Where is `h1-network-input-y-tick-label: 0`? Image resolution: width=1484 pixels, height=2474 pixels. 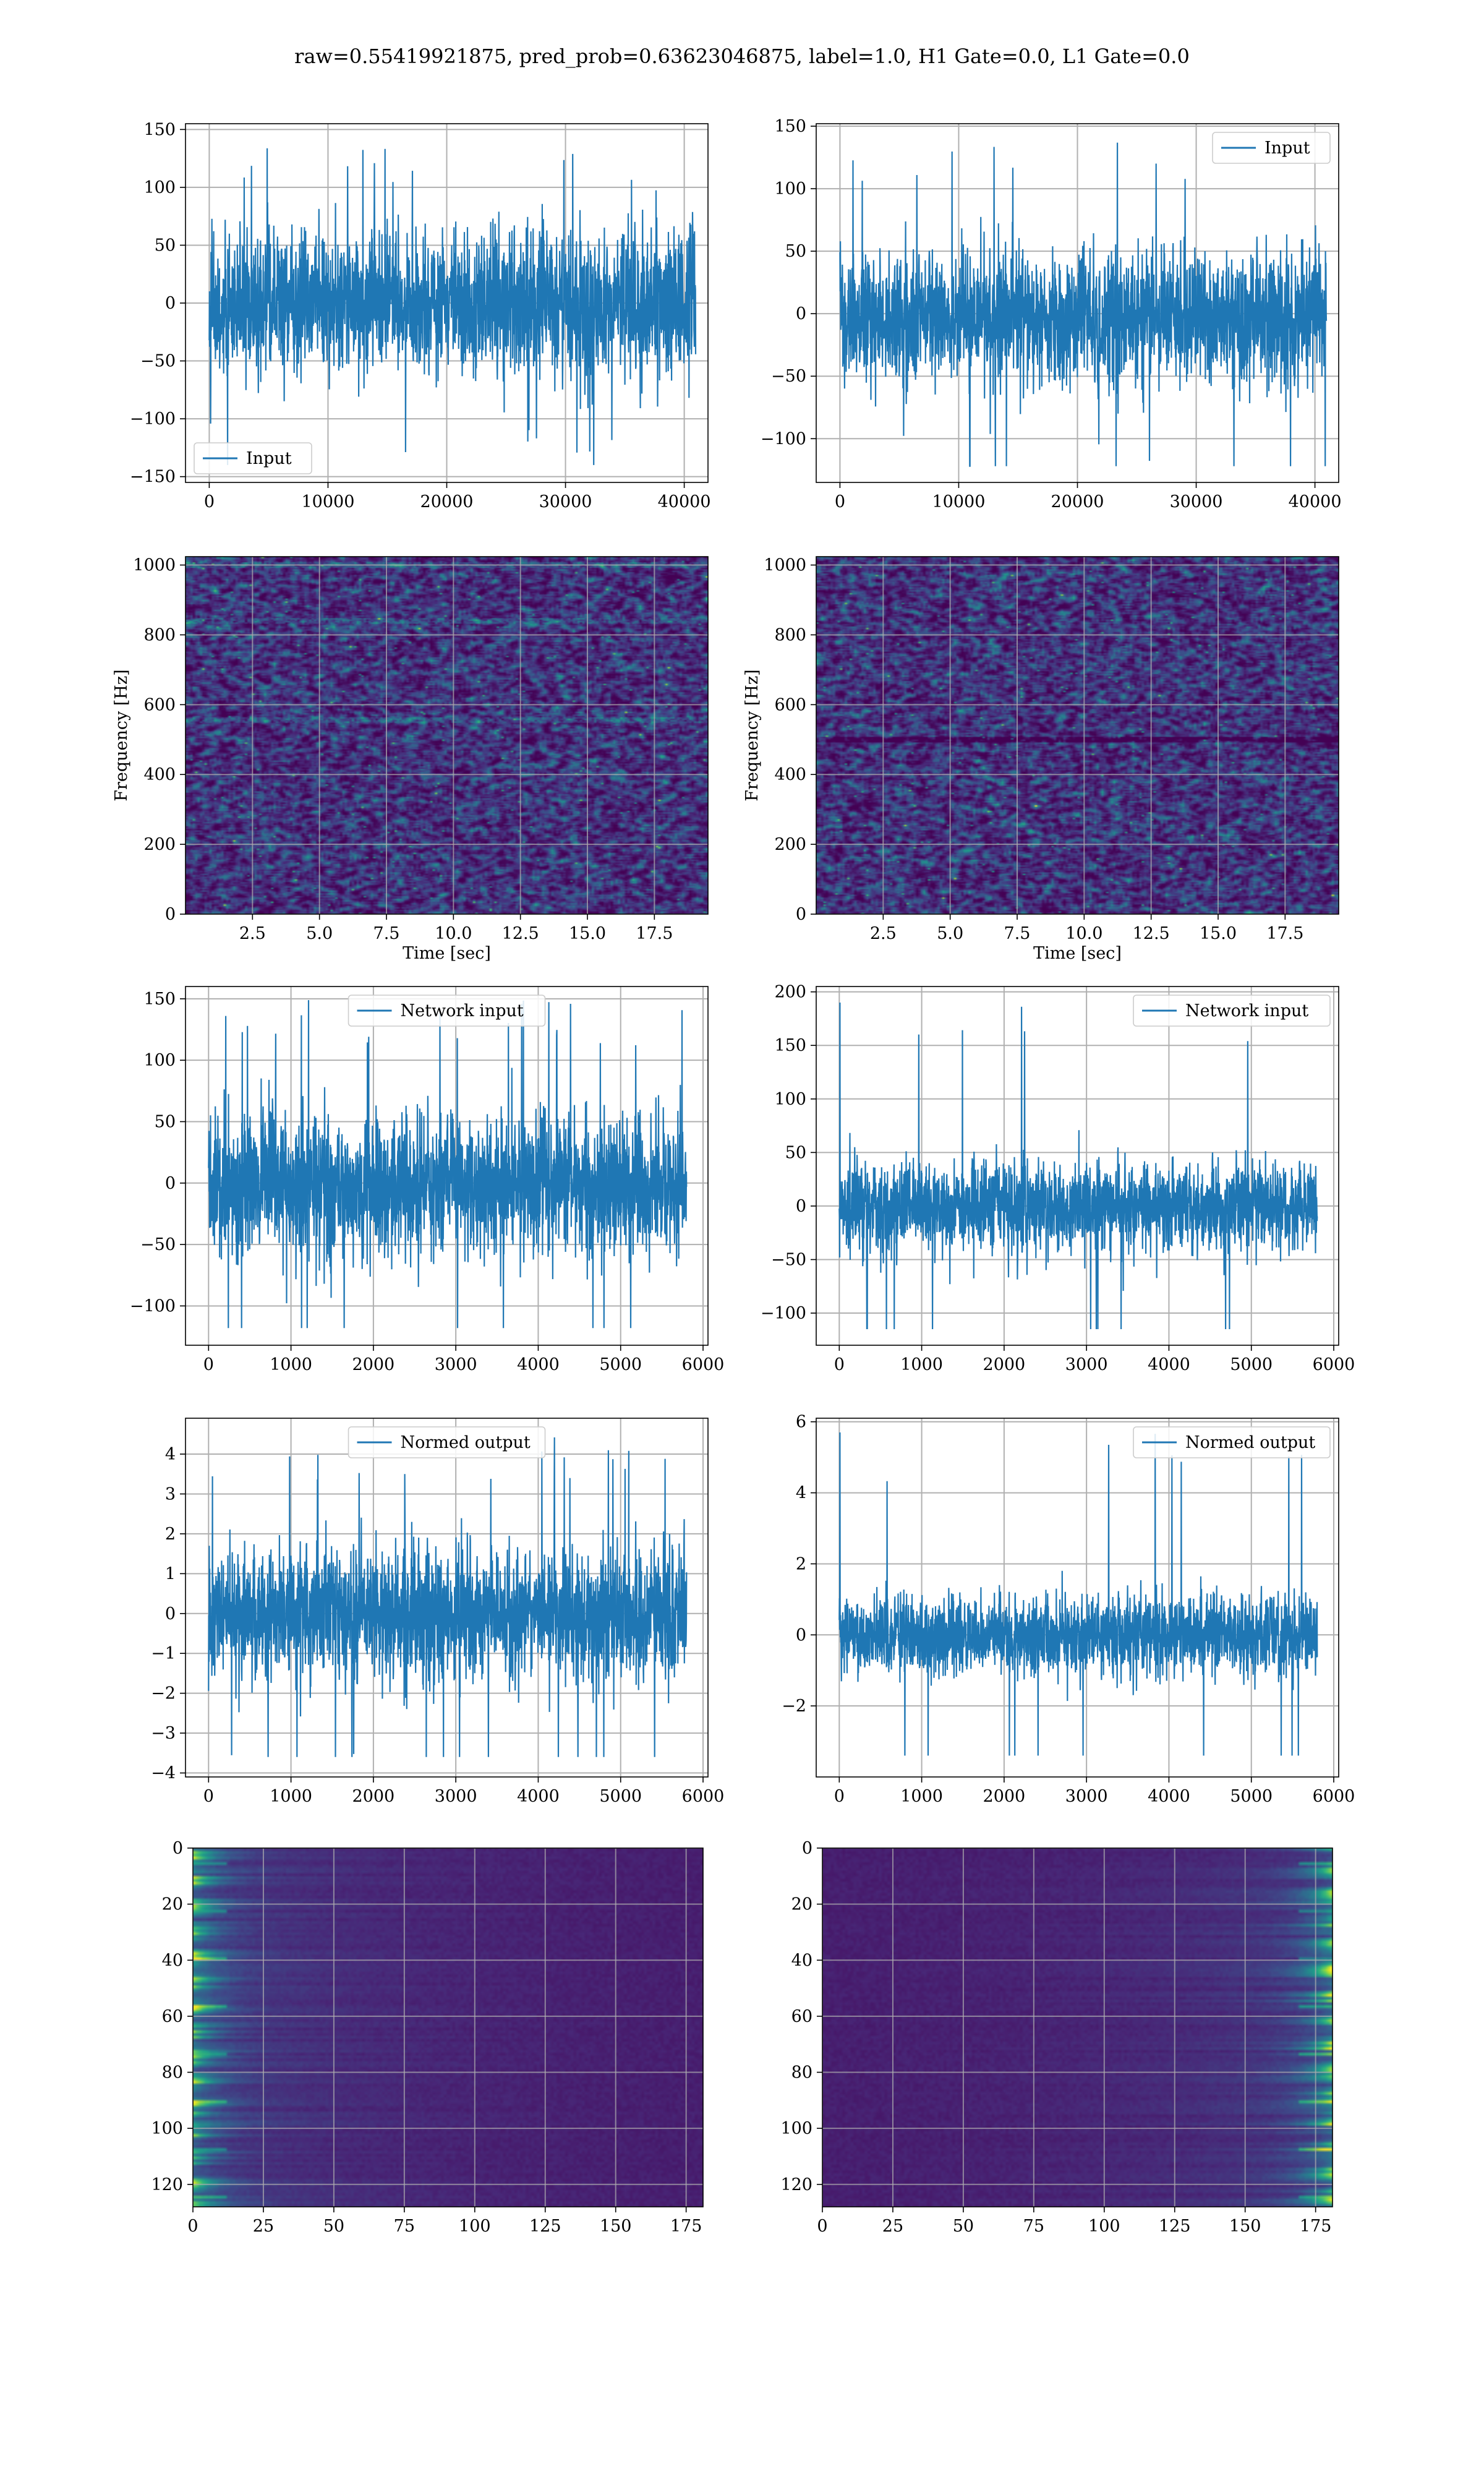 h1-network-input-y-tick-label: 0 is located at coordinates (170, 1183).